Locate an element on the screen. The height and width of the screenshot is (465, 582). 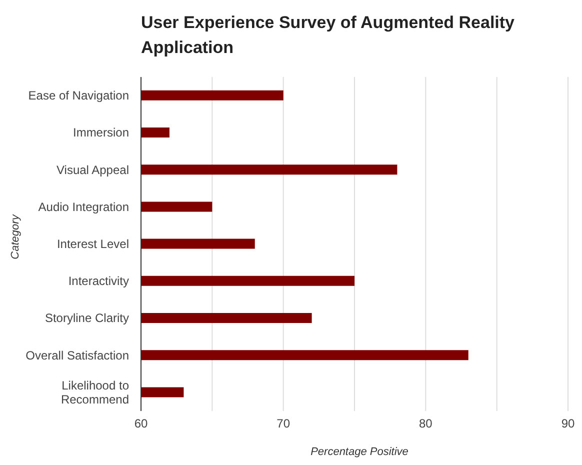
y-axis-title: Category is located at coordinates (15, 237).